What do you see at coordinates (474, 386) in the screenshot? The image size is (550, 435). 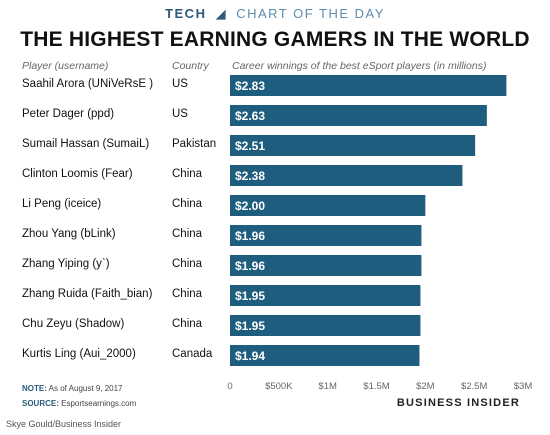 I see `x-tick-label: $2.5M` at bounding box center [474, 386].